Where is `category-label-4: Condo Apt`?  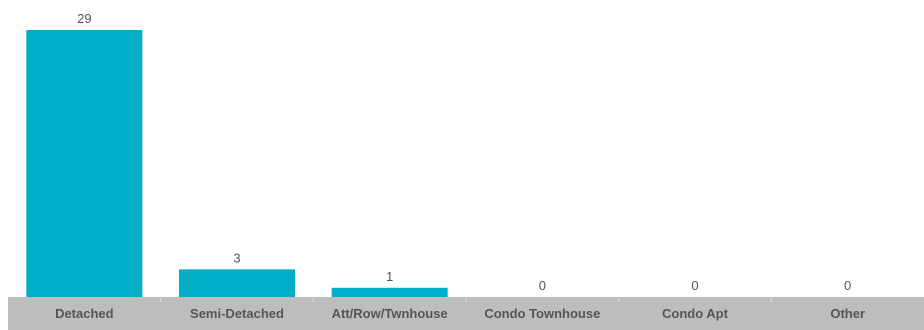
category-label-4: Condo Apt is located at coordinates (695, 313).